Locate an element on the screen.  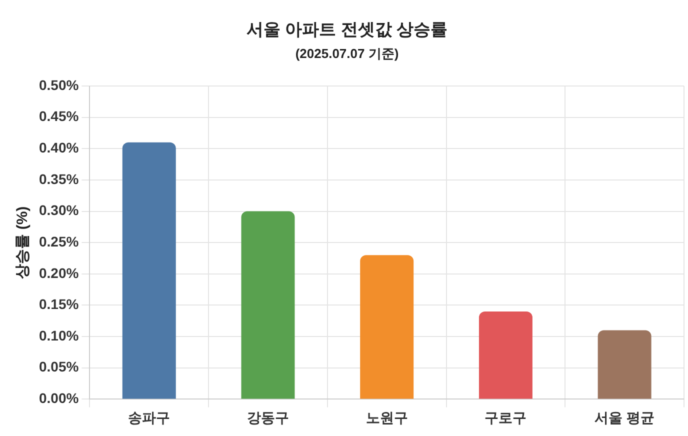
y-tick-label: 0.15% is located at coordinates (59, 304).